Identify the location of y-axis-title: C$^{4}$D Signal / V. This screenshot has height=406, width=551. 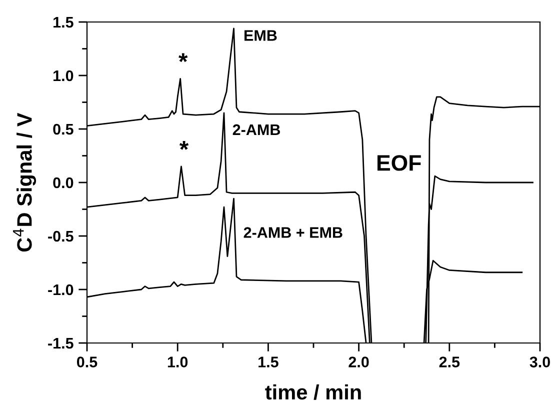
(24, 182).